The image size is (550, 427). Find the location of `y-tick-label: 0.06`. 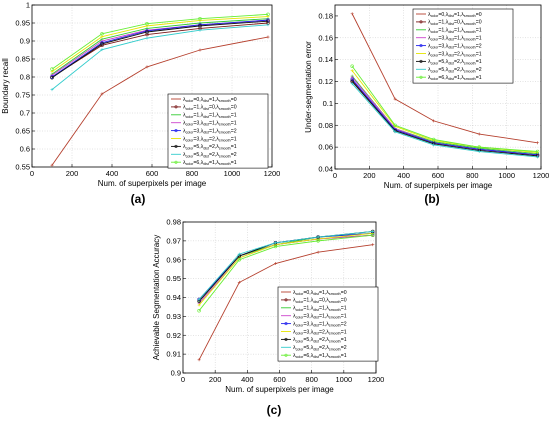

y-tick-label: 0.06 is located at coordinates (325, 147).